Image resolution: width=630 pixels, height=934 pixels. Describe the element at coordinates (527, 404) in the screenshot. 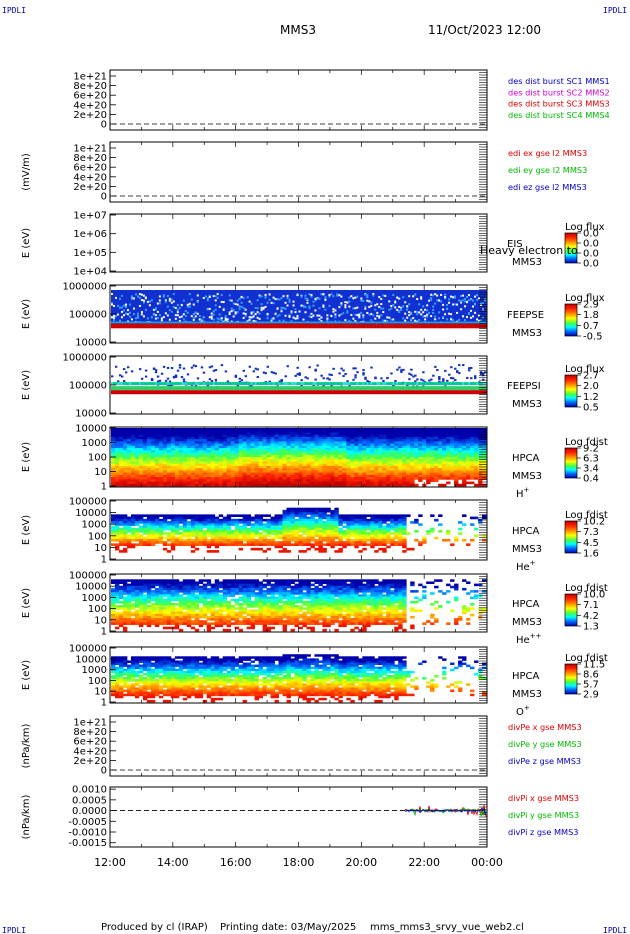

I see `panel-feeps-i-spacecraft-label: MMS3` at that location.